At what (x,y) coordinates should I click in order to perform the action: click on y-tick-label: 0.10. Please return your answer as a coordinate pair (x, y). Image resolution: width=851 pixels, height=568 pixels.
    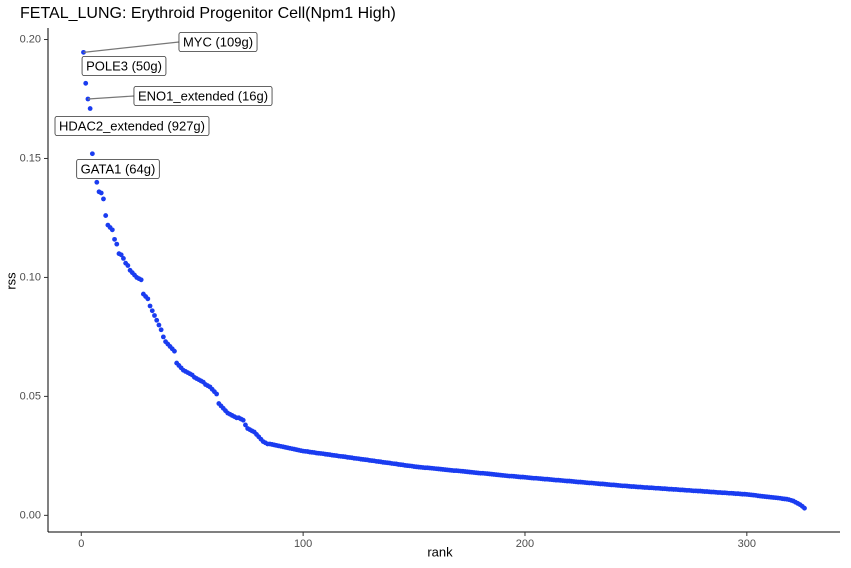
    Looking at the image, I should click on (30, 277).